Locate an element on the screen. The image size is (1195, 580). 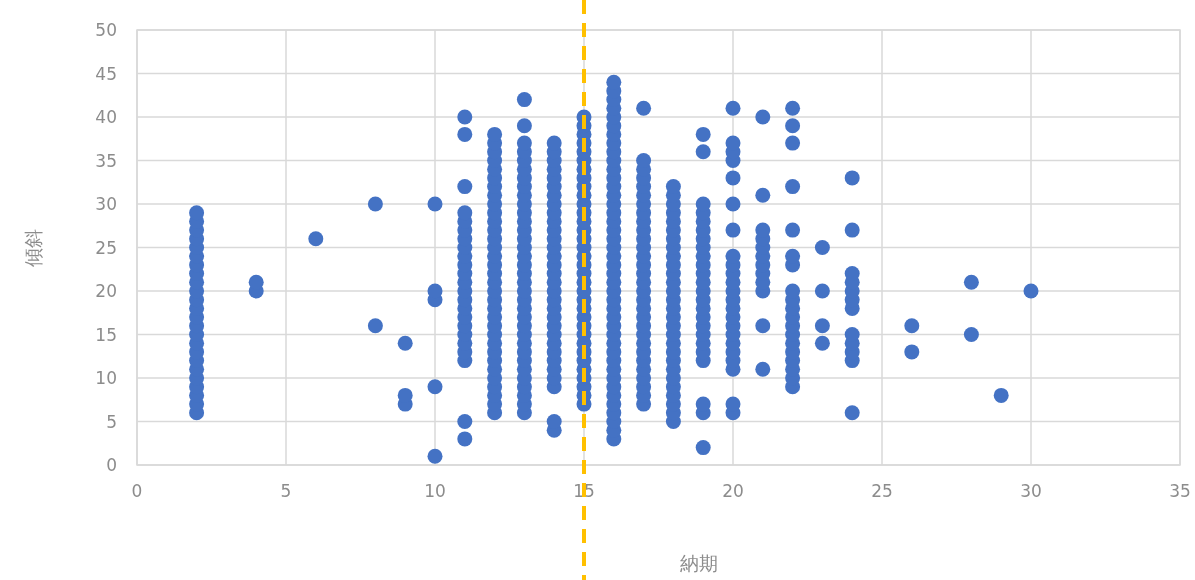
x-tick-label: 5 is located at coordinates (286, 491).